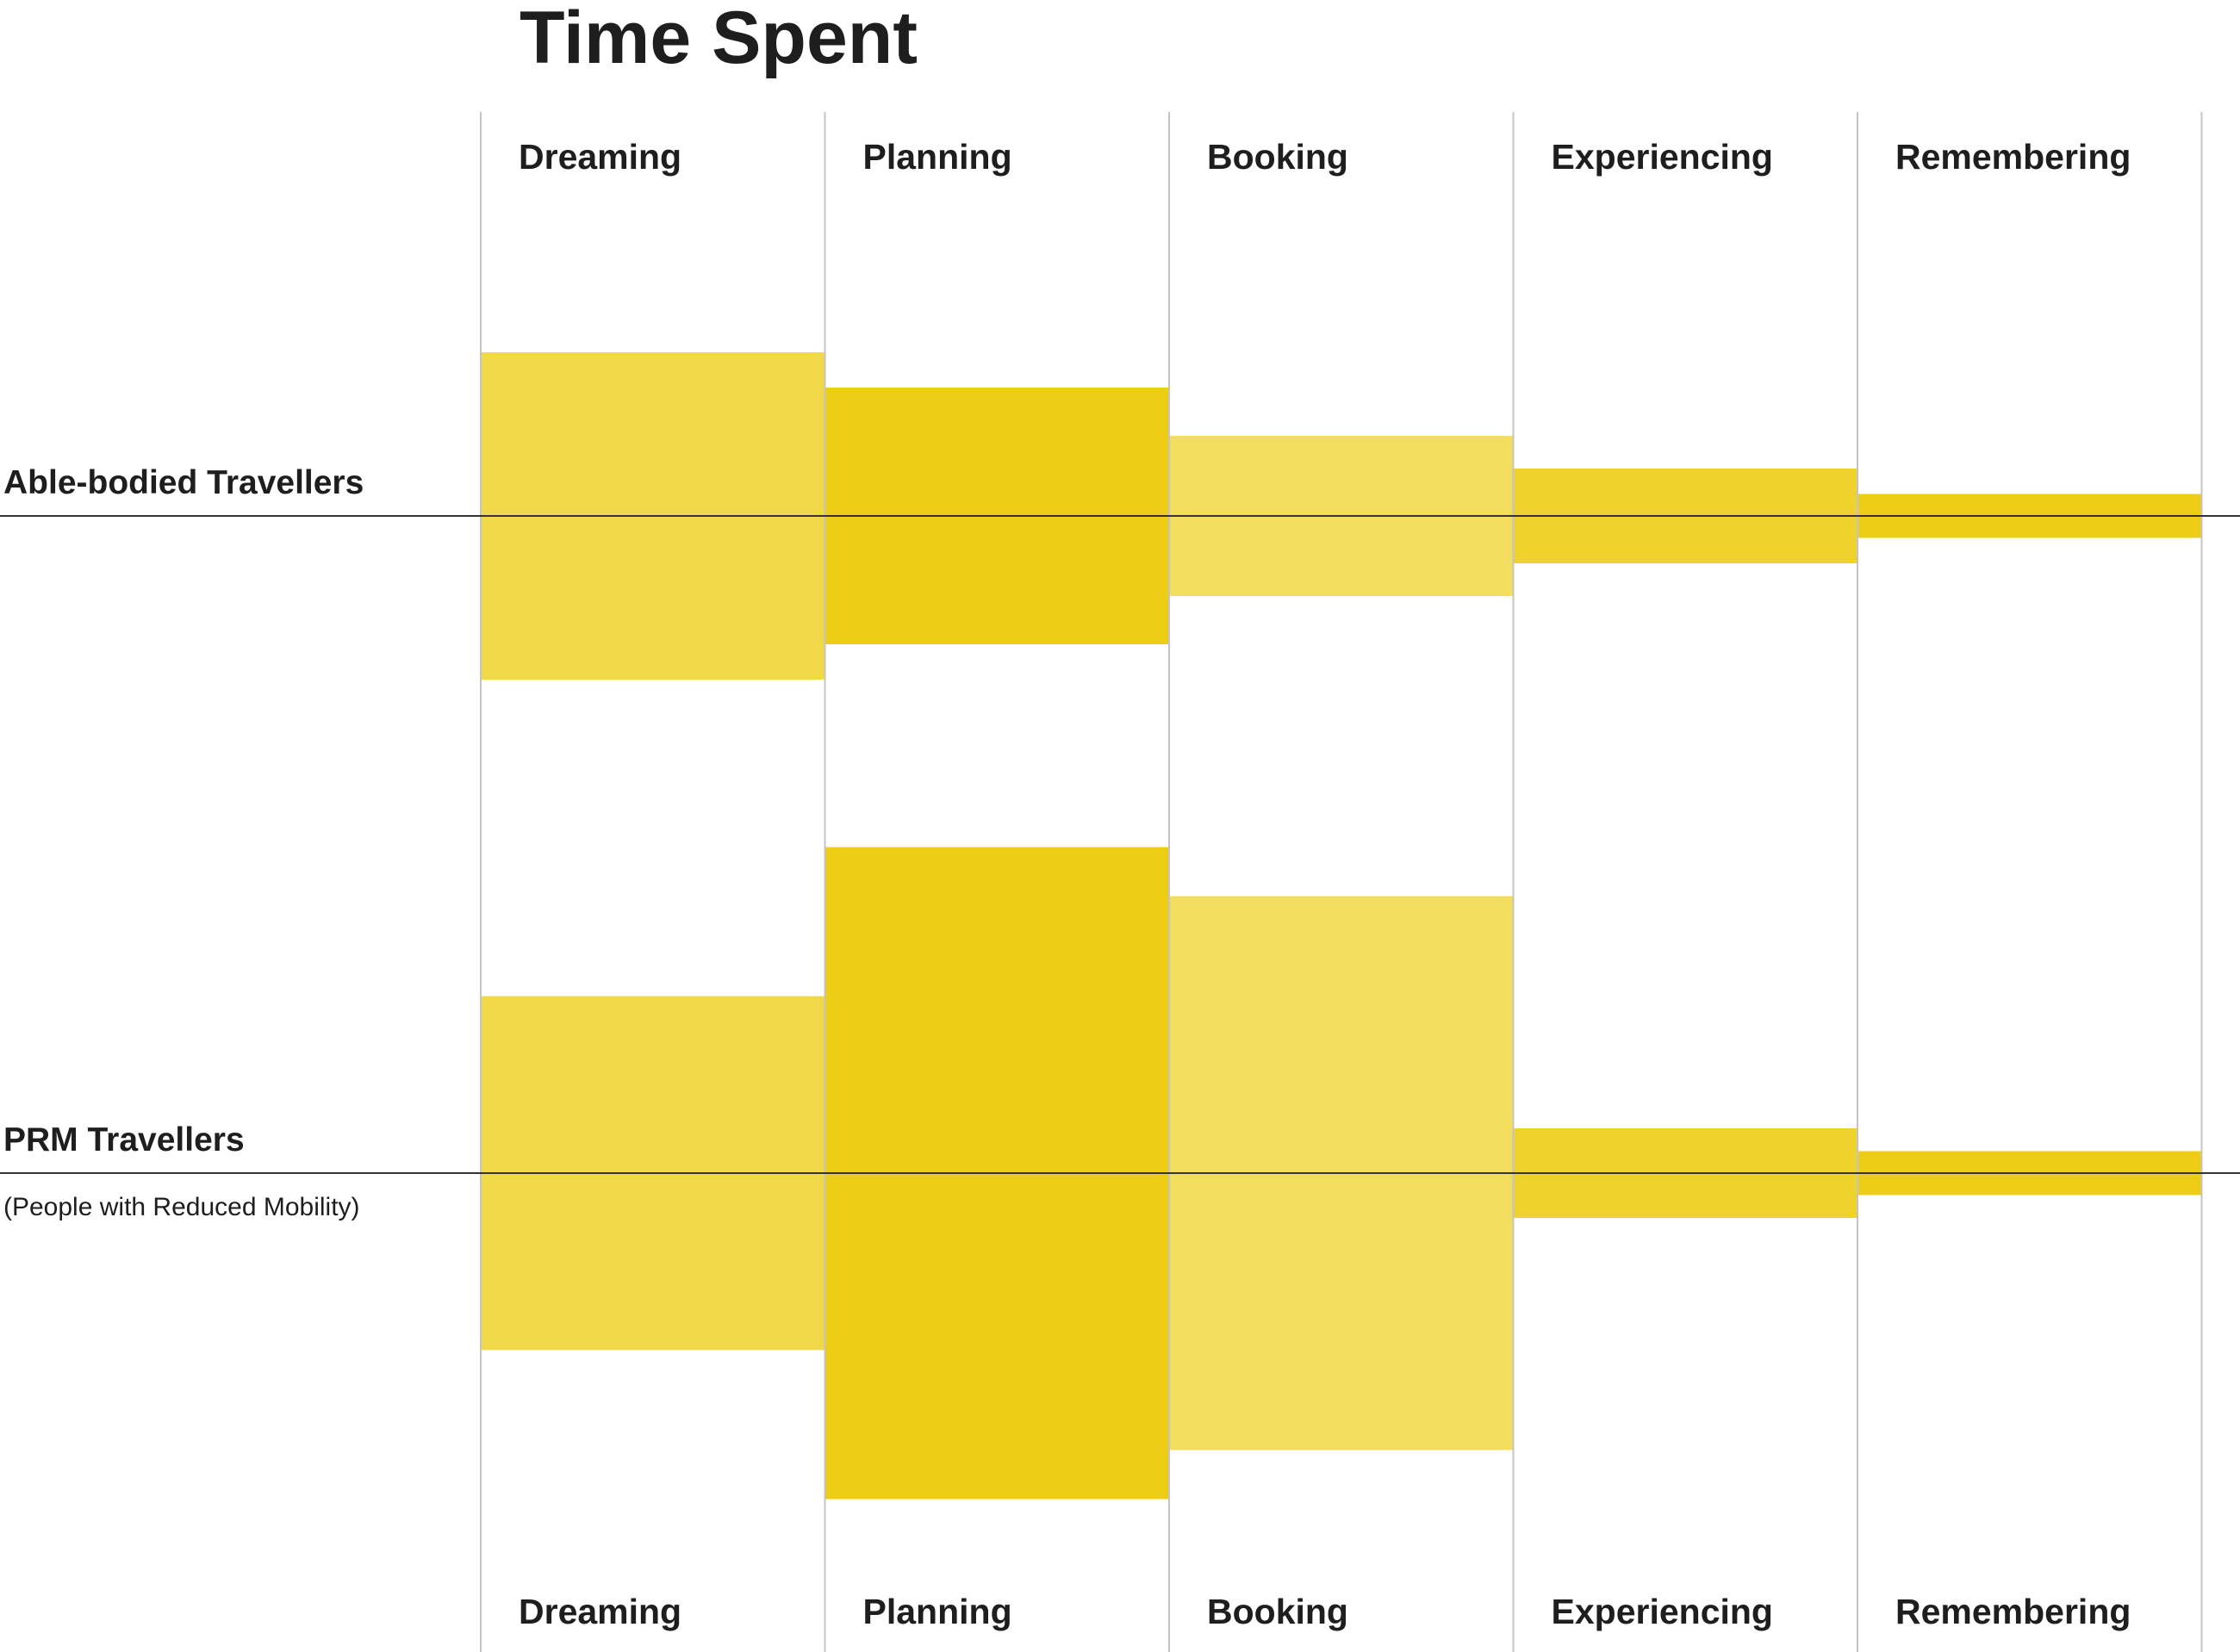 The image size is (2240, 1652). I want to click on series-label-prm: PRM Travellers, so click(124, 1139).